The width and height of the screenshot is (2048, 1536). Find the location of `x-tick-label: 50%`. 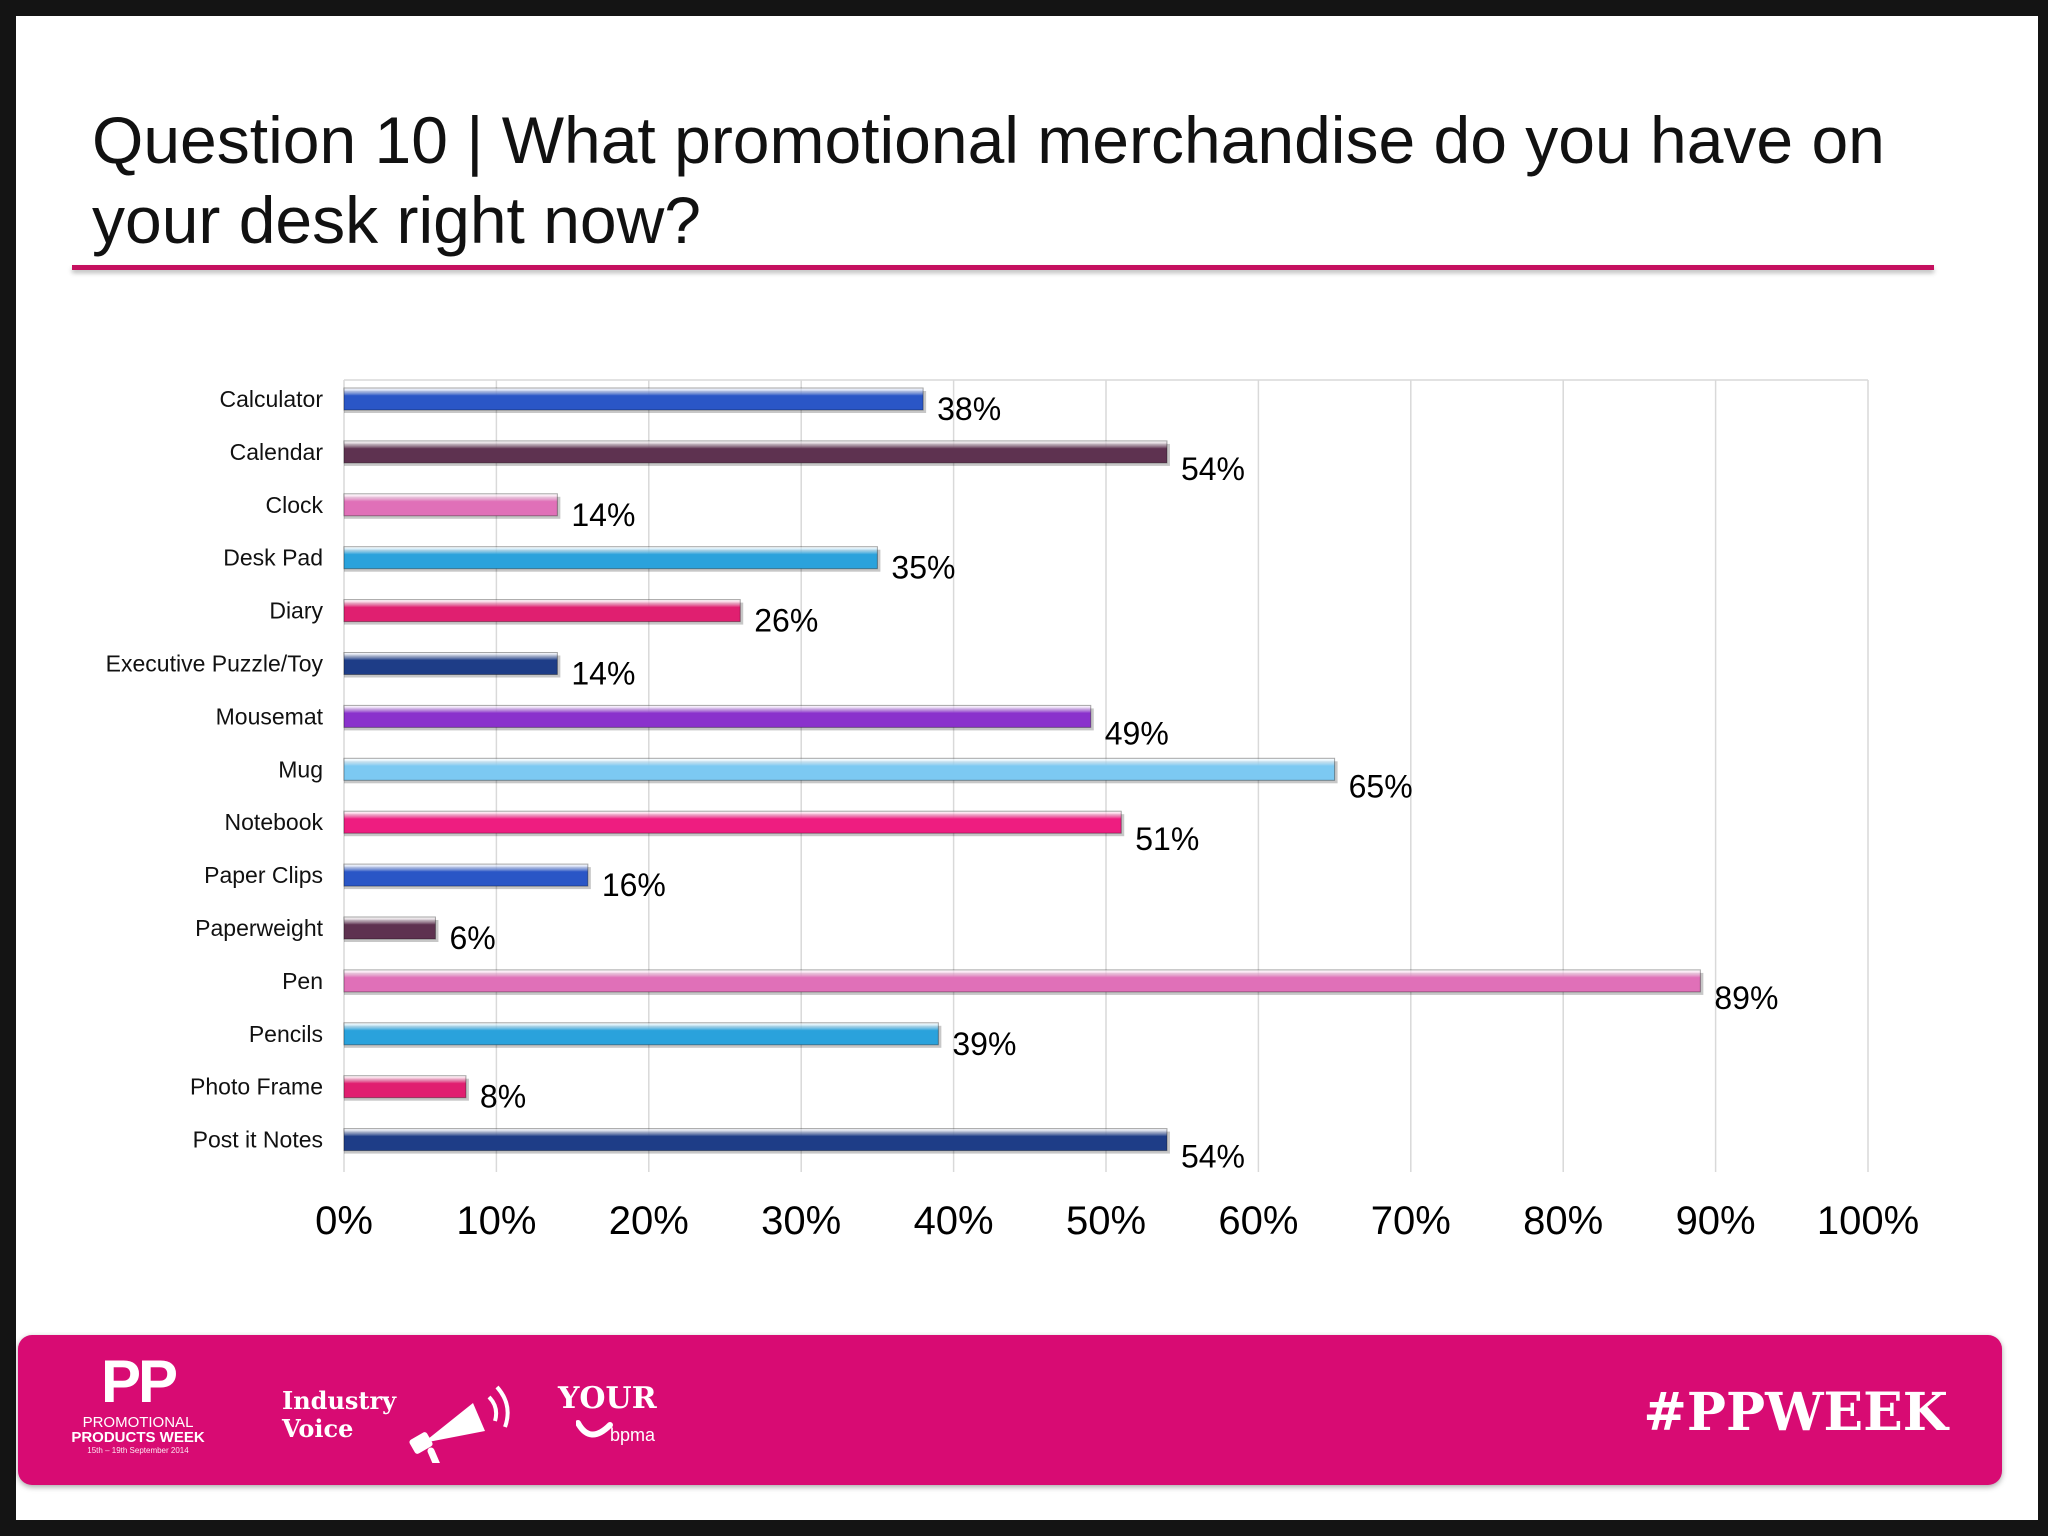

x-tick-label: 50% is located at coordinates (1106, 1221).